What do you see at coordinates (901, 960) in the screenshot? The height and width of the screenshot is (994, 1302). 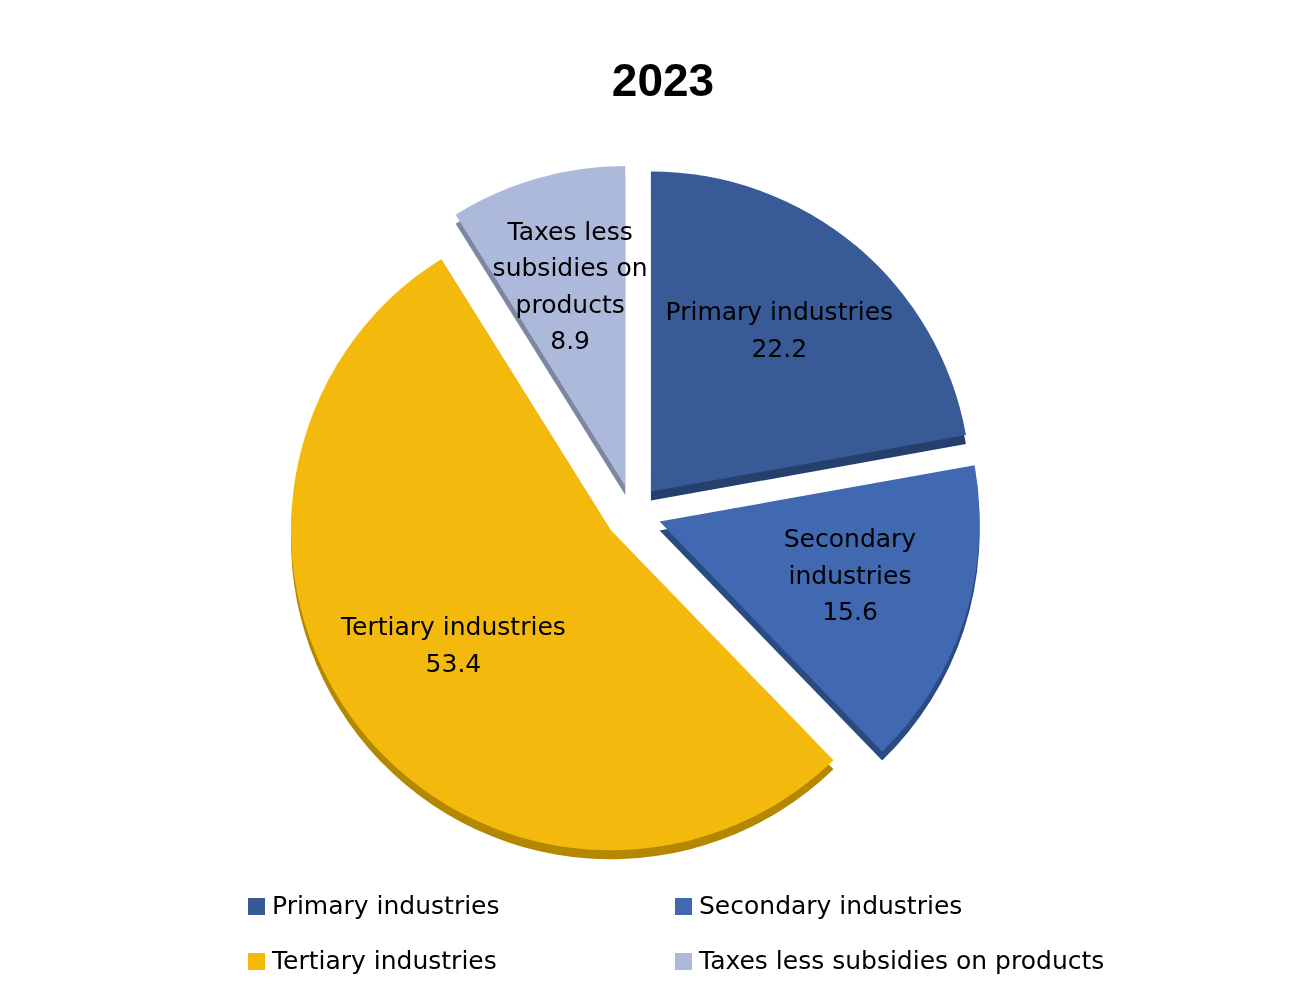 I see `legend-label: Taxes less subsidies on products` at bounding box center [901, 960].